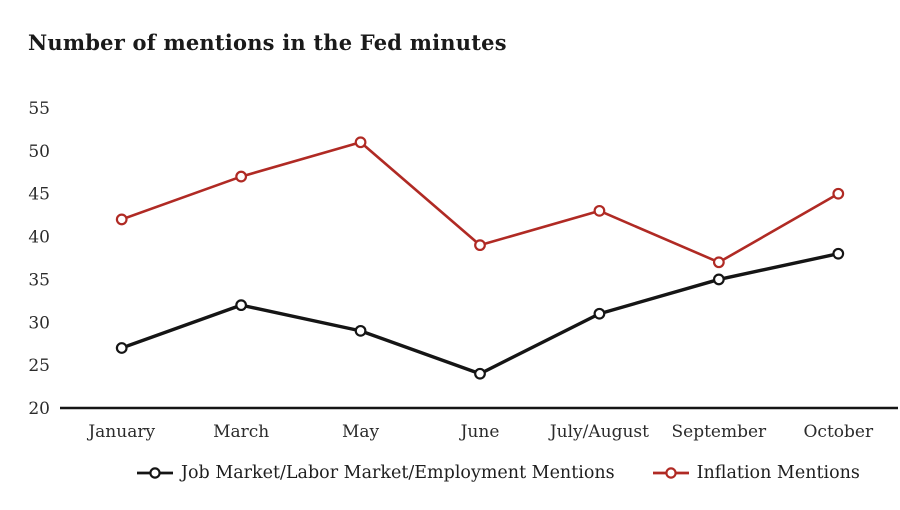  Describe the element at coordinates (361, 432) in the screenshot. I see `x-tick-label: May` at that location.